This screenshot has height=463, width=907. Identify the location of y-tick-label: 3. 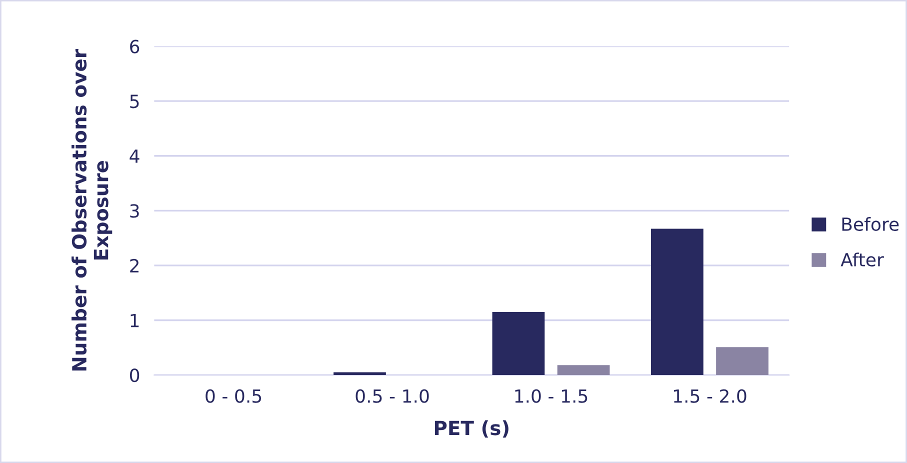
(134, 211).